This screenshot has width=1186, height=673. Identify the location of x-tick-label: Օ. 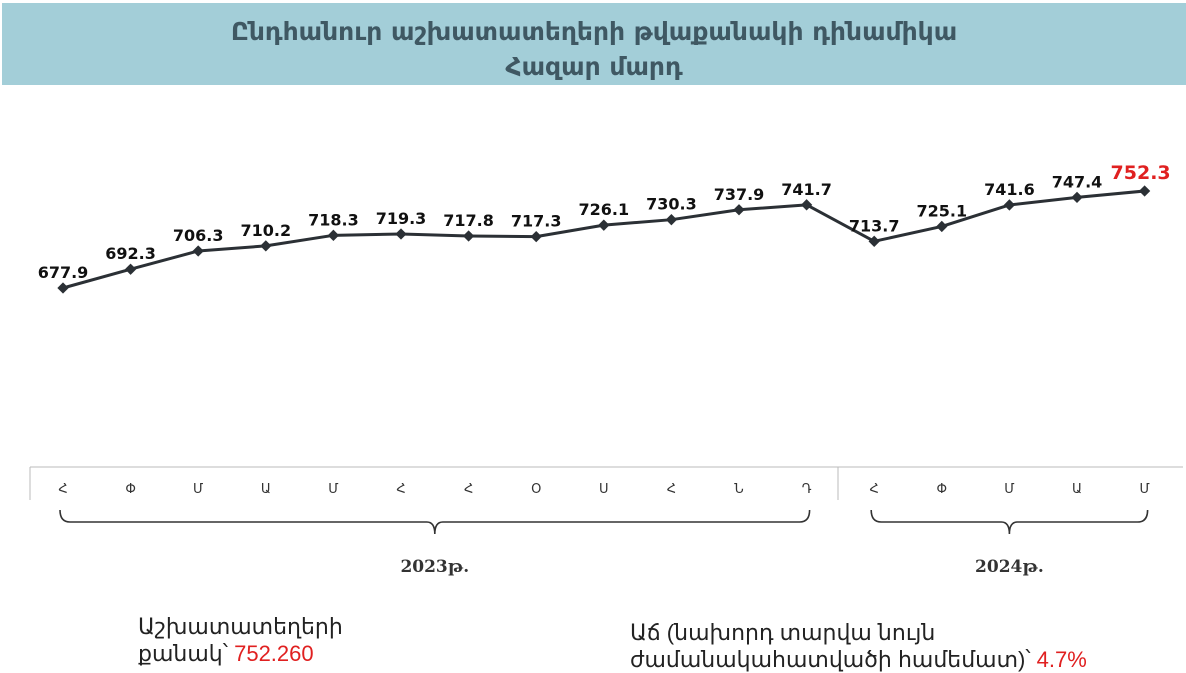
(536, 489).